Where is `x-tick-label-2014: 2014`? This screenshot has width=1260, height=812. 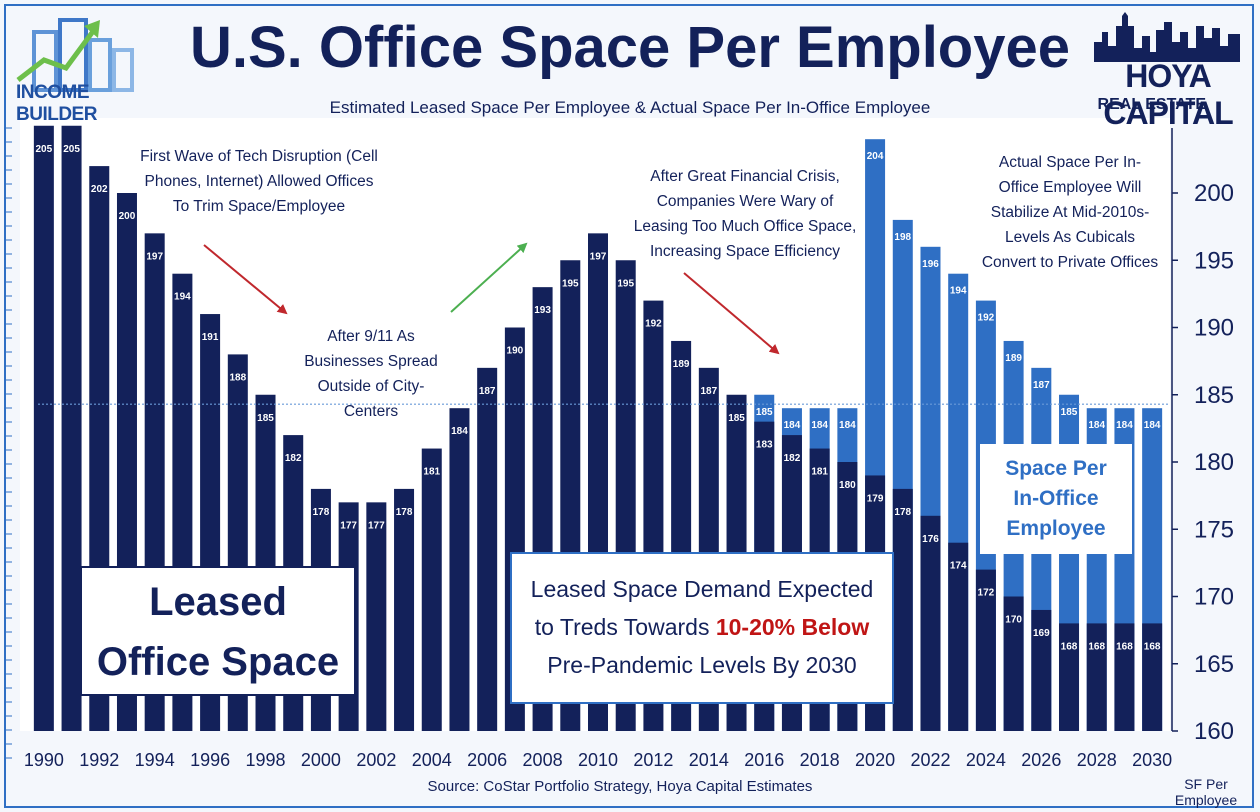 x-tick-label-2014: 2014 is located at coordinates (709, 760).